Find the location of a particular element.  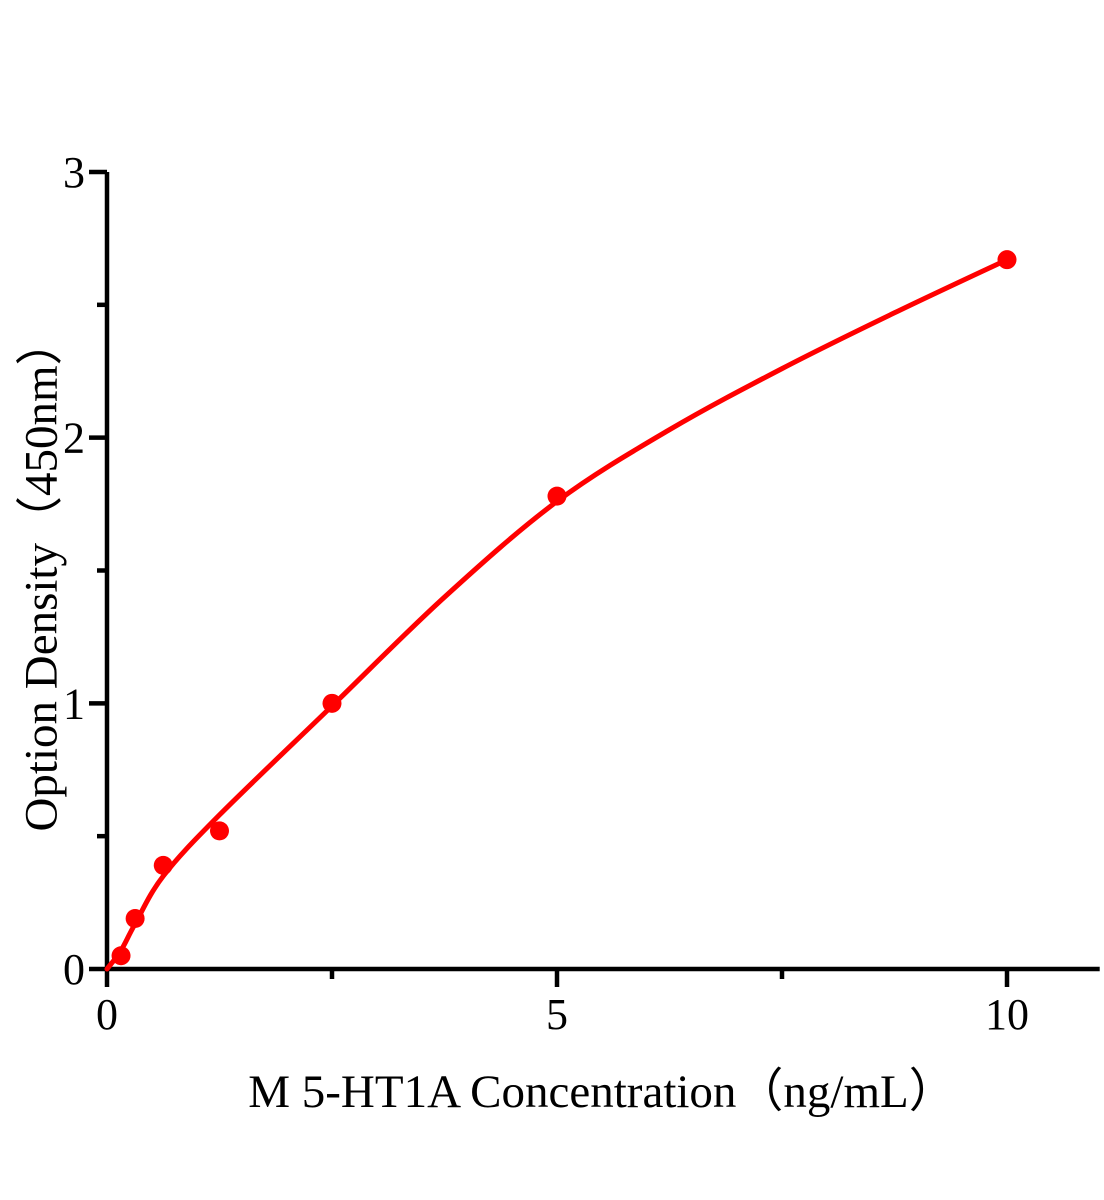

x-tick-label: 5 is located at coordinates (557, 1014).